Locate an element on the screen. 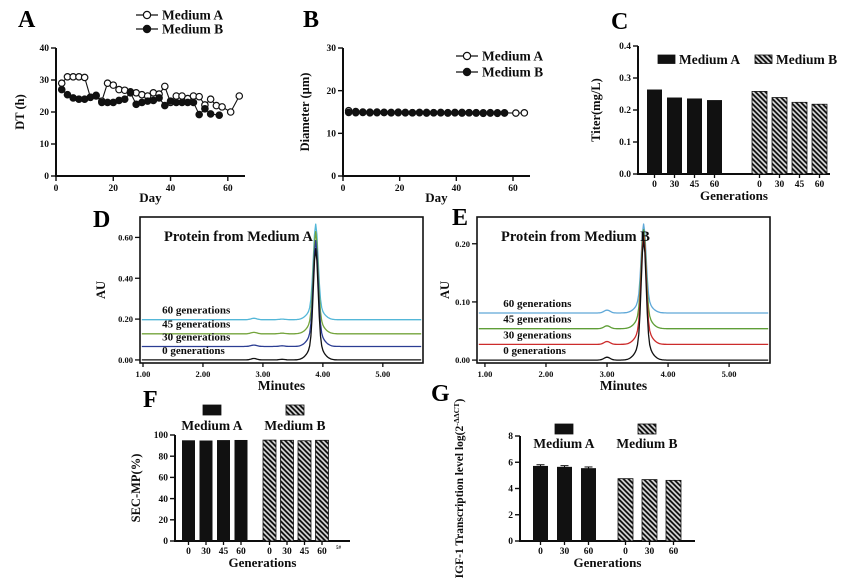  y-tick-label: 0.0 is located at coordinates (625, 175).